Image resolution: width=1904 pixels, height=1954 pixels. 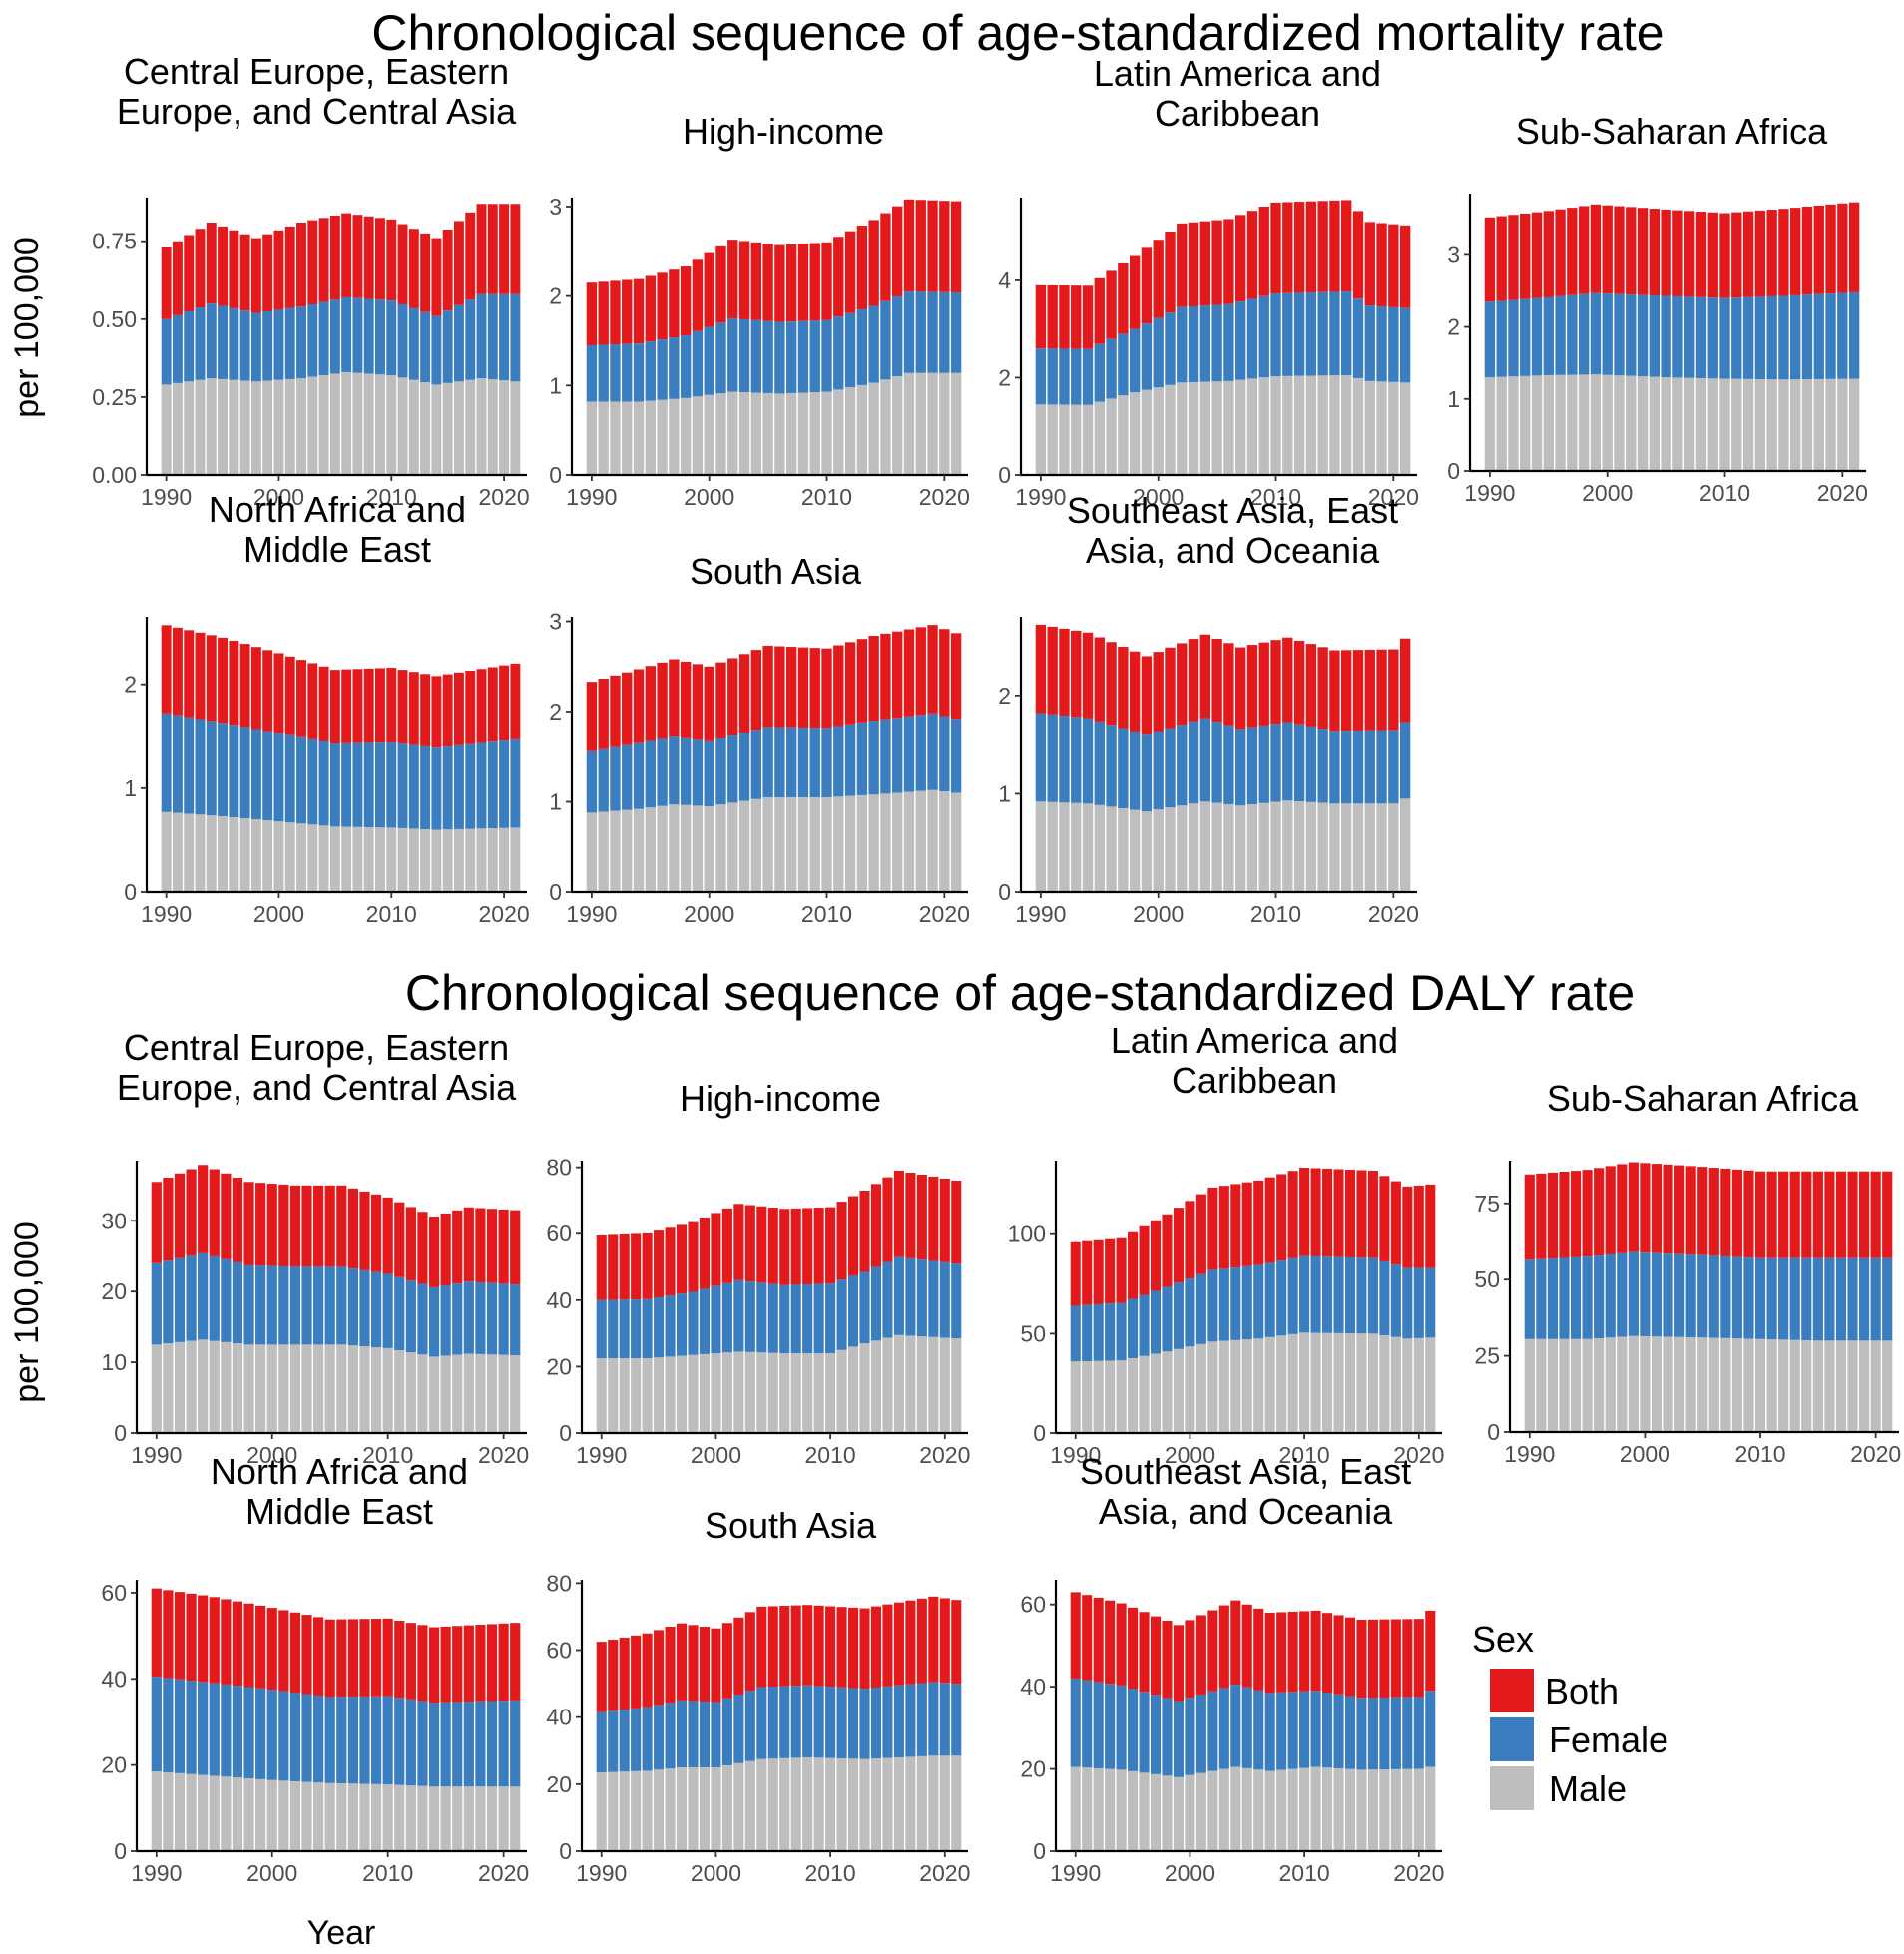 What do you see at coordinates (1346, 333) in the screenshot?
I see `bar-female-2016` at bounding box center [1346, 333].